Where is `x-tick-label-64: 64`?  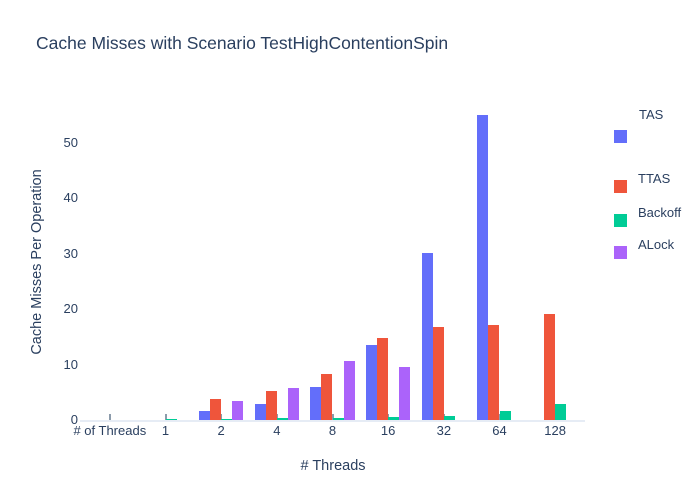 x-tick-label-64: 64 is located at coordinates (499, 430).